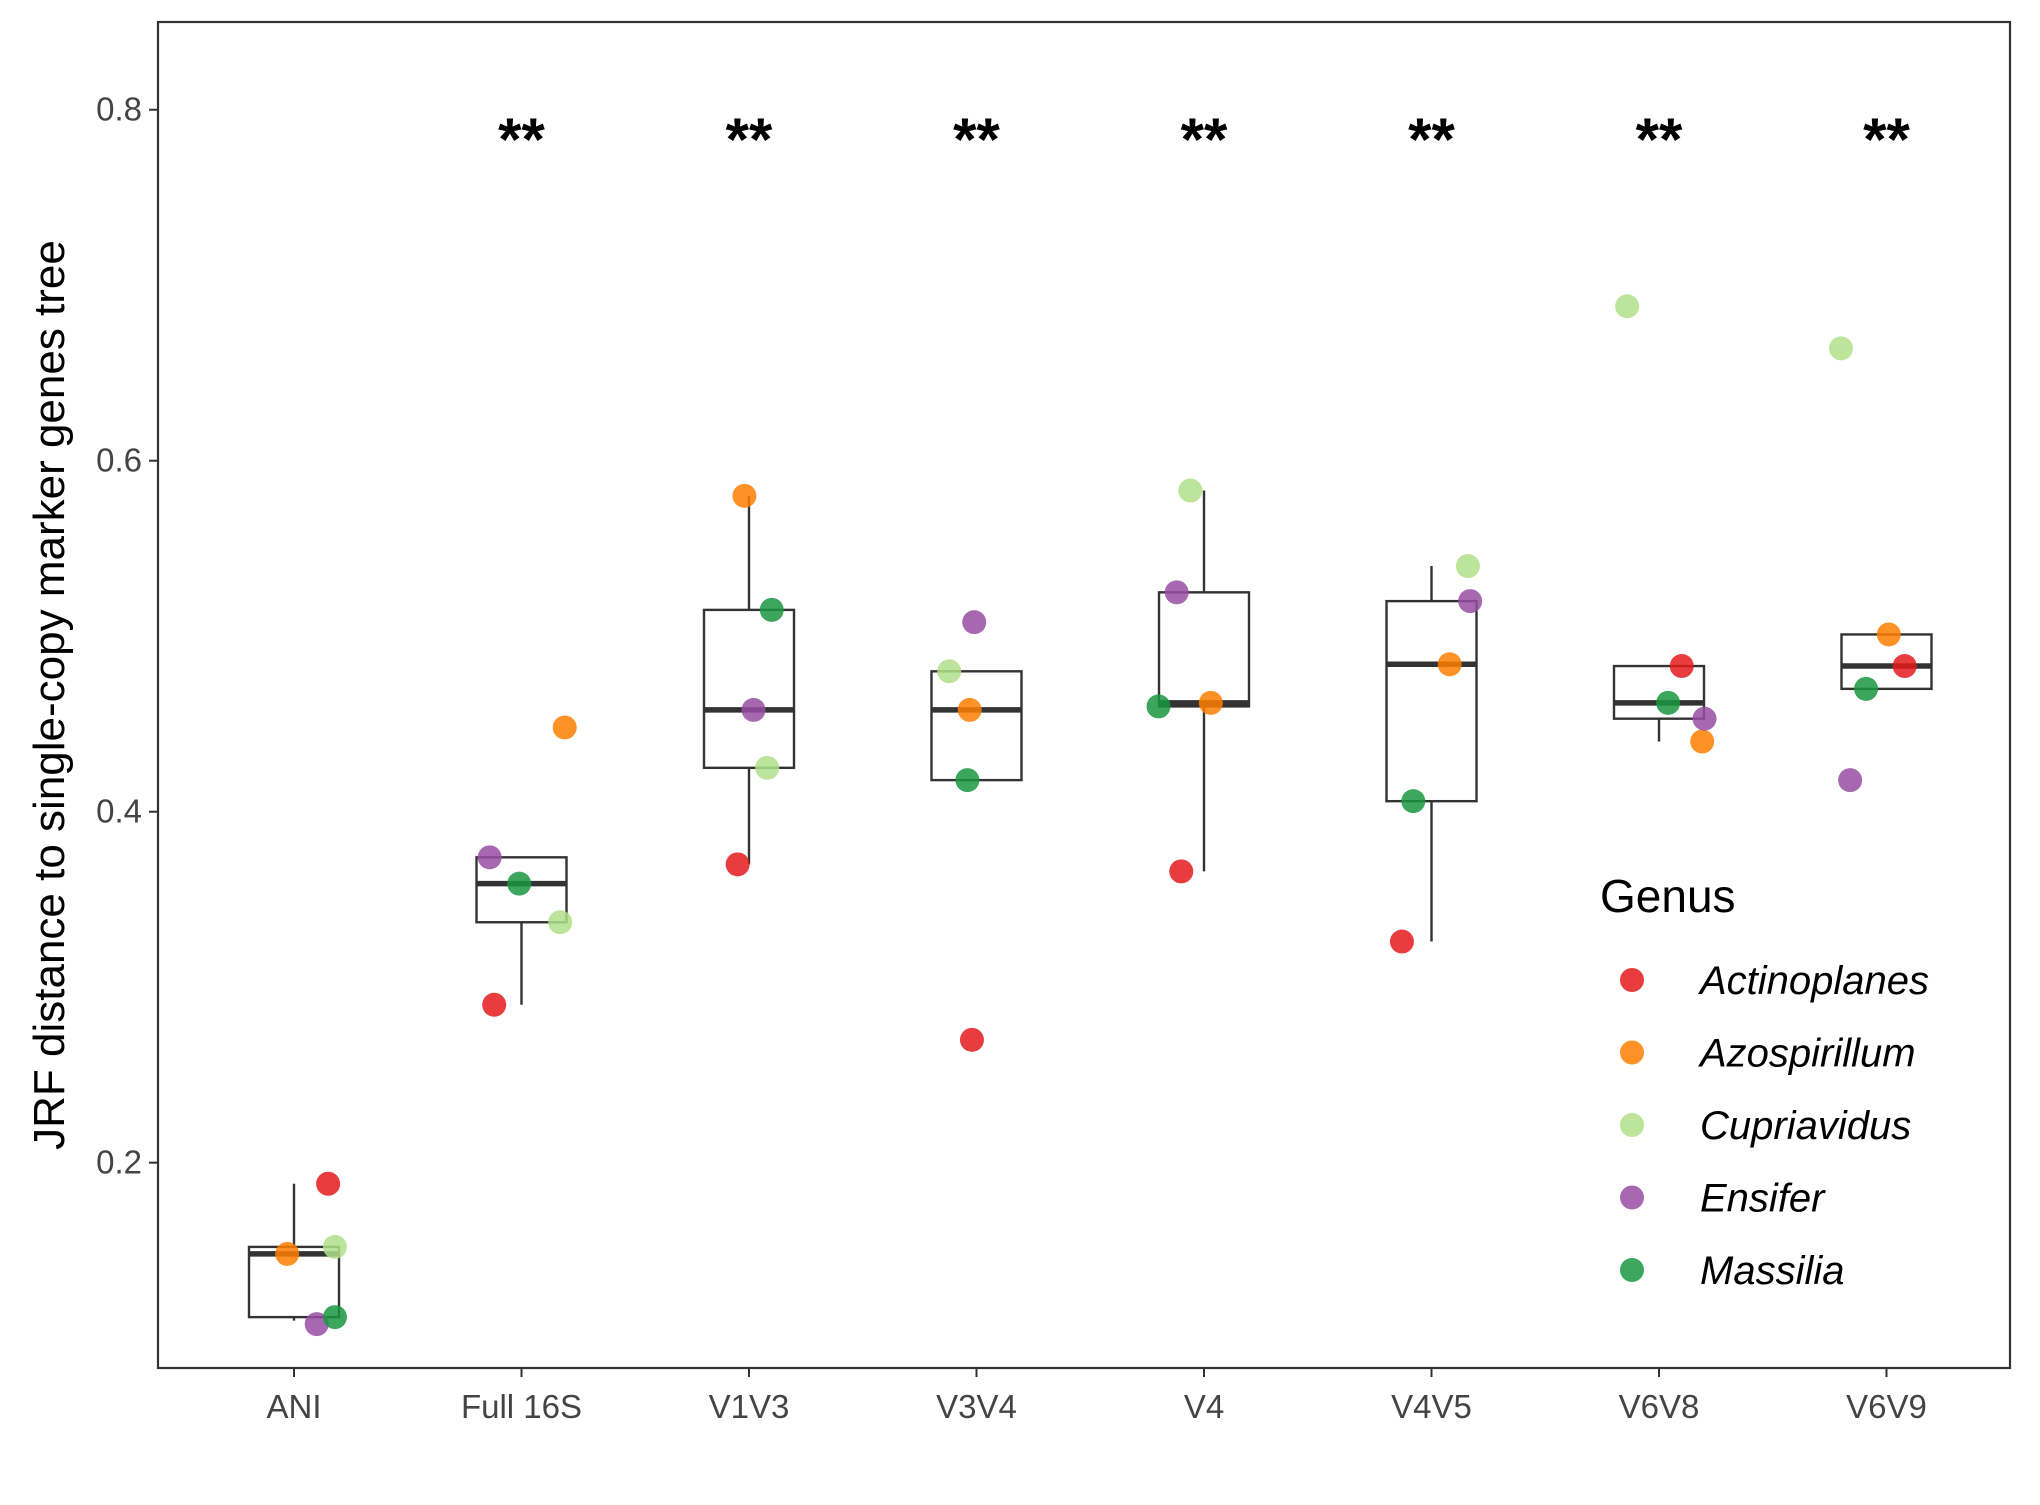  Describe the element at coordinates (1659, 1406) in the screenshot. I see `x-tick-label: V6V8` at that location.